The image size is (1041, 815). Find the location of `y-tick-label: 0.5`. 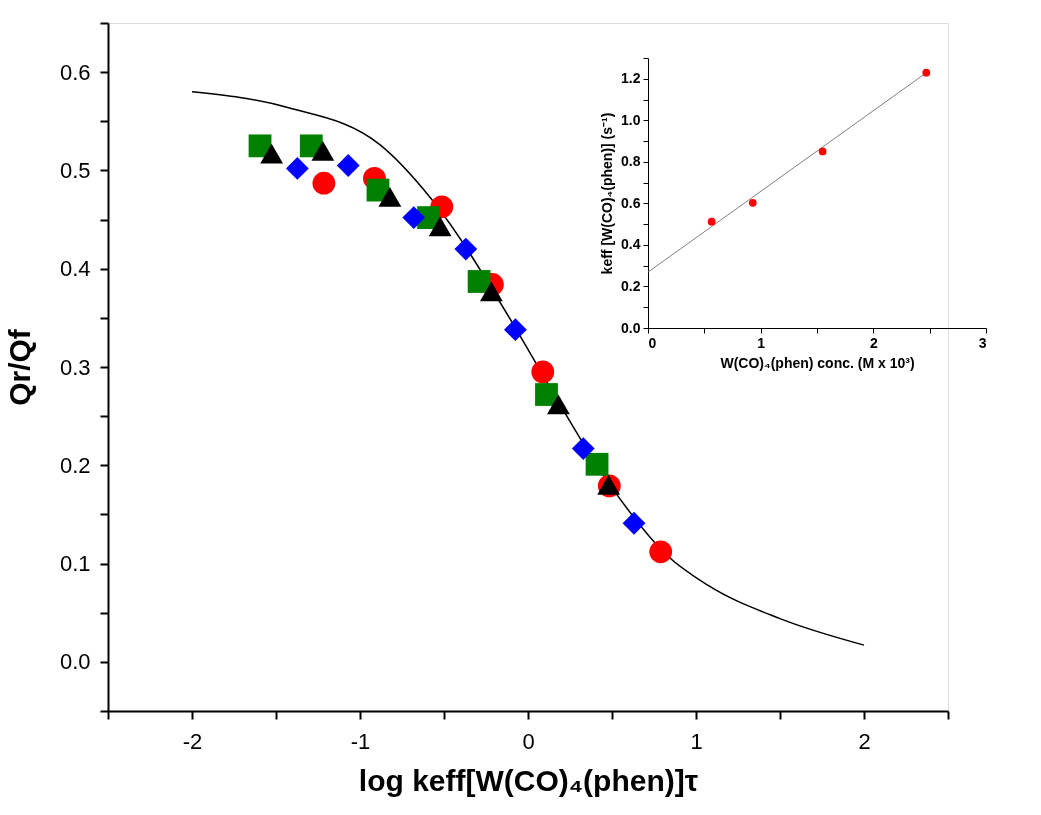

y-tick-label: 0.5 is located at coordinates (75, 170).